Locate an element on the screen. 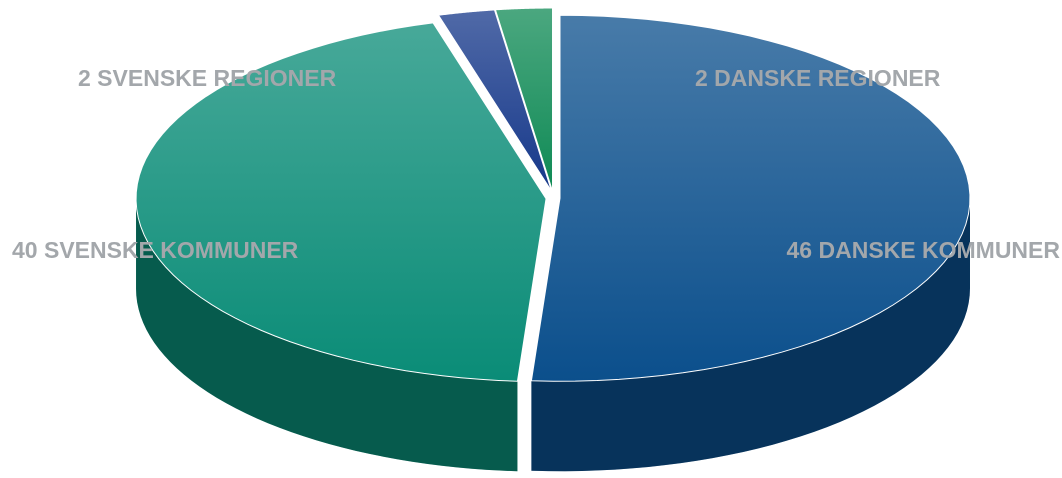 Image resolution: width=1062 pixels, height=478 pixels. slice-label: 2 DANSKE REGIONER is located at coordinates (818, 78).